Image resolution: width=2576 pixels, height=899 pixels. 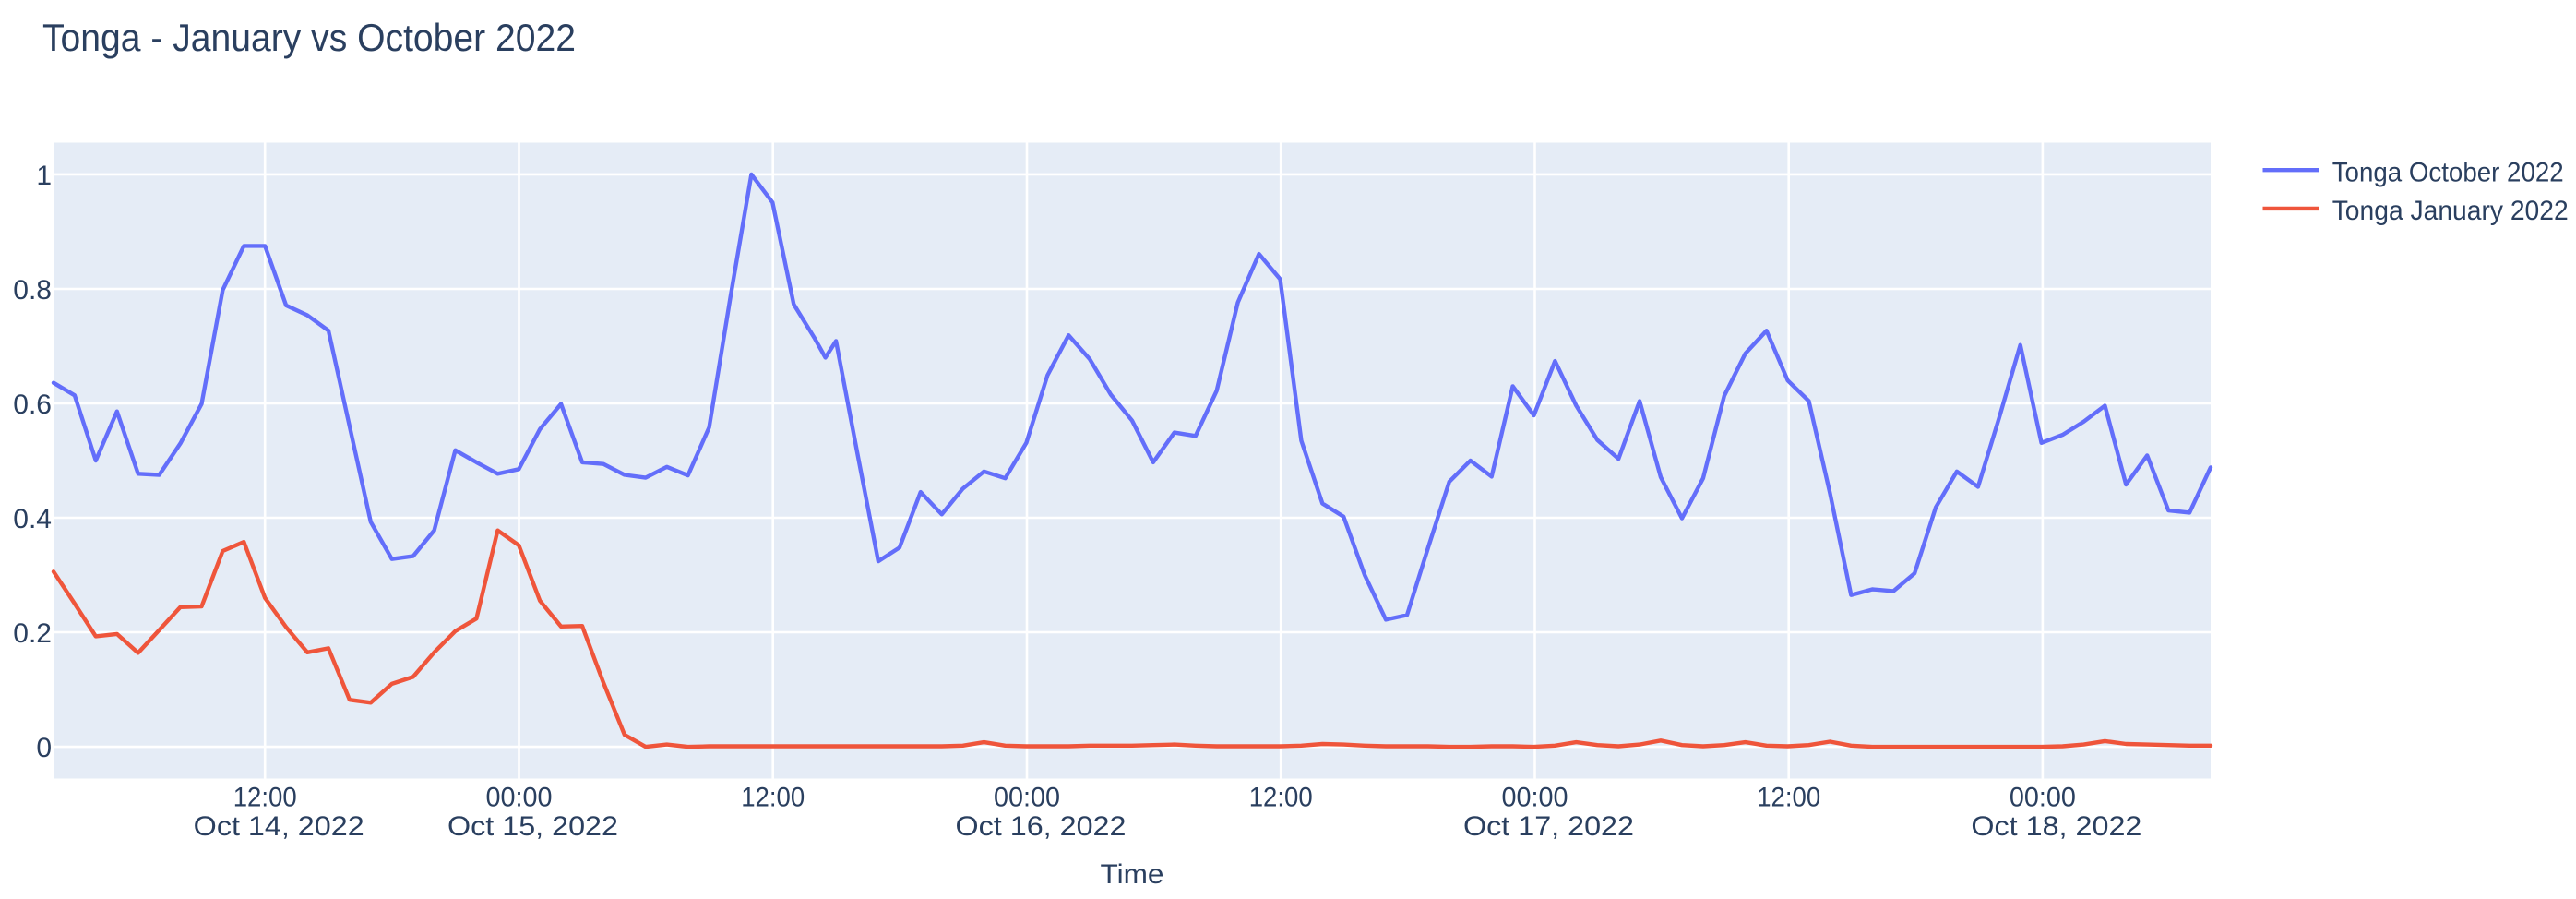 I want to click on svg-text: Oct 15, 2022, so click(x=532, y=827).